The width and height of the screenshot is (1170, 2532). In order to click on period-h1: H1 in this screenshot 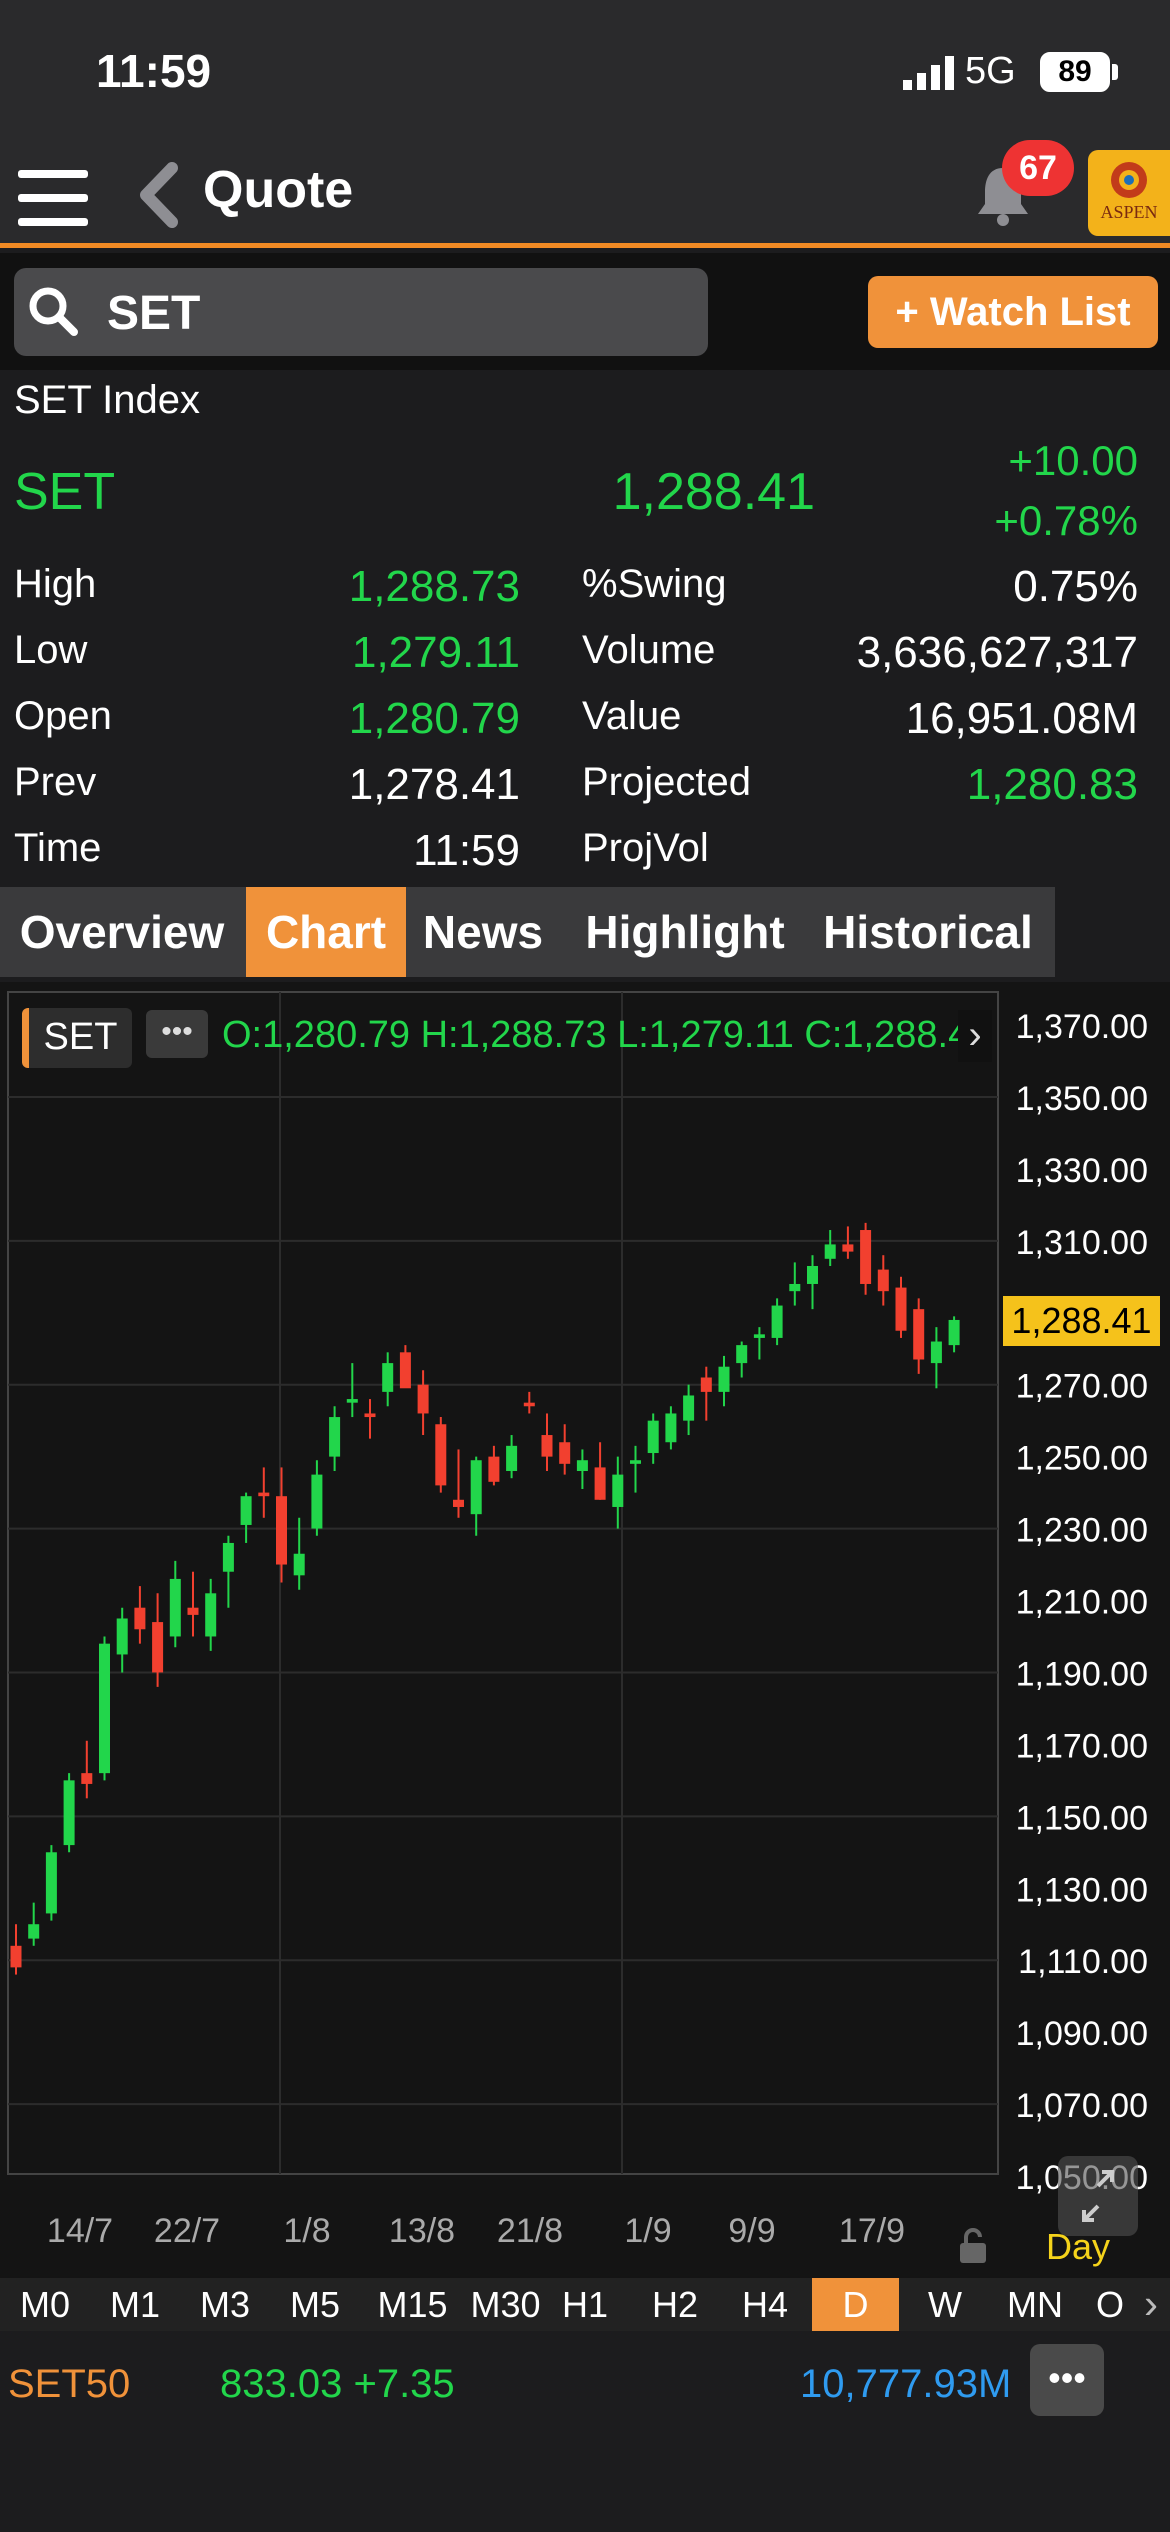, I will do `click(585, 2304)`.